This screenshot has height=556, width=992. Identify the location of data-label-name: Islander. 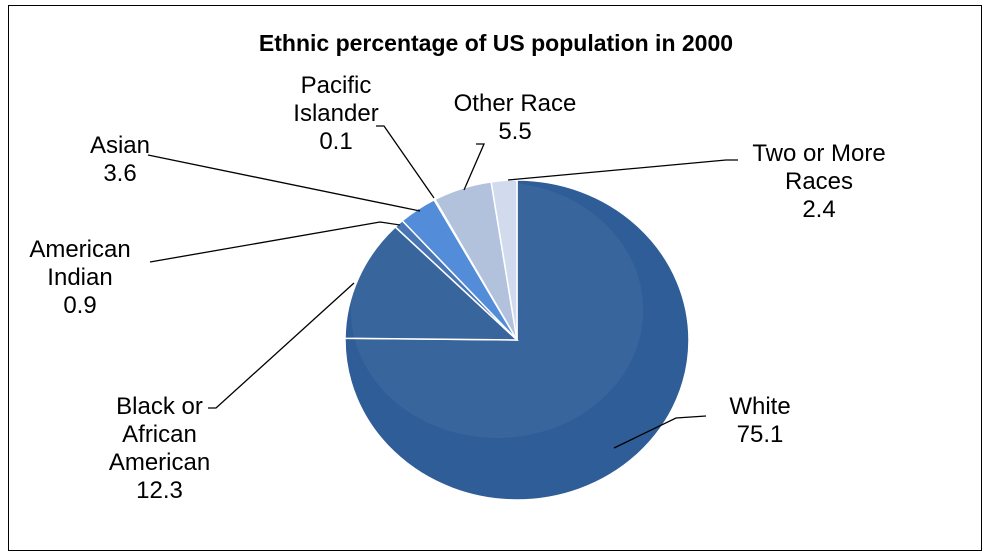
(336, 113).